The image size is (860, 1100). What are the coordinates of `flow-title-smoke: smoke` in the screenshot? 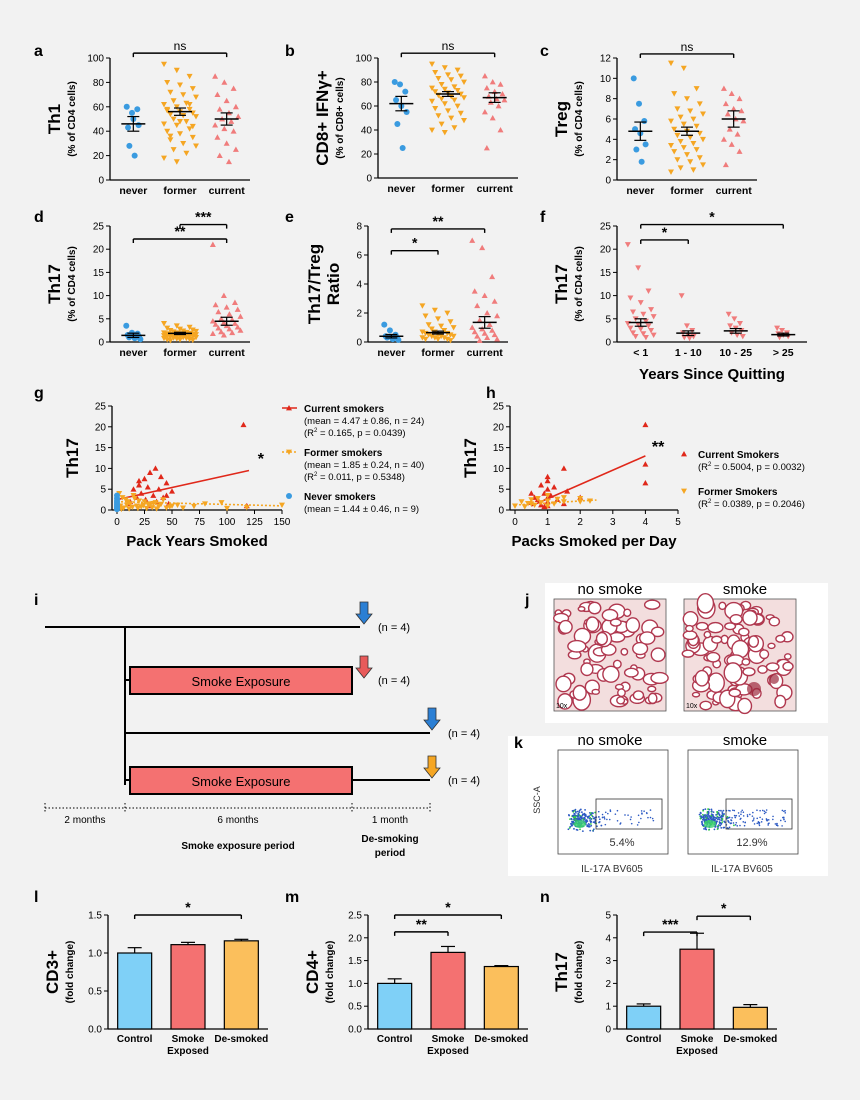 It's located at (745, 740).